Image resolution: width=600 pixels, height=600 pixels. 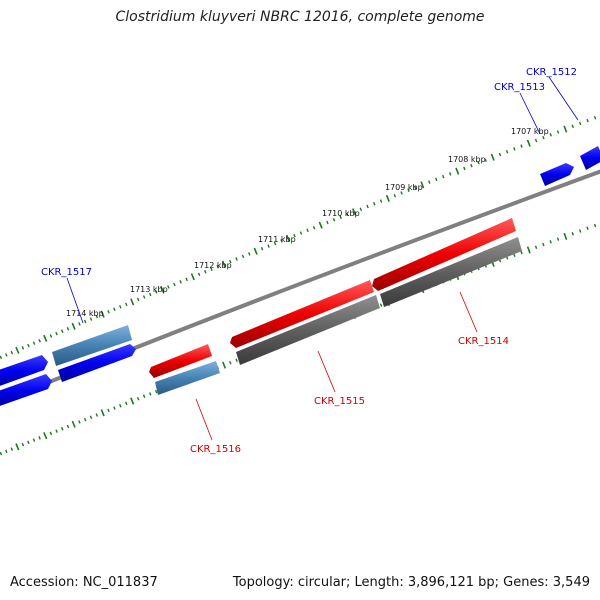 I want to click on gene-ckr-1516-arrow, so click(x=180, y=361).